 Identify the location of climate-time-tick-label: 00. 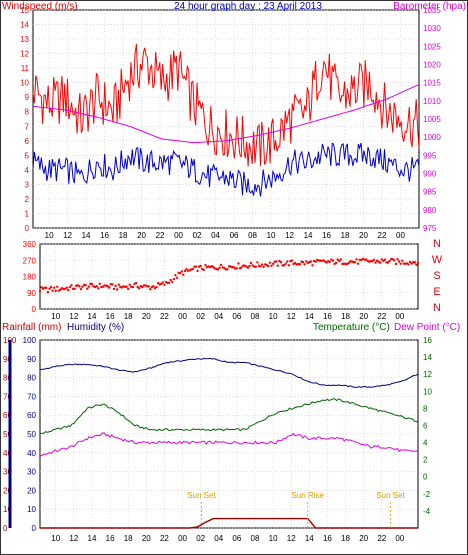
(399, 538).